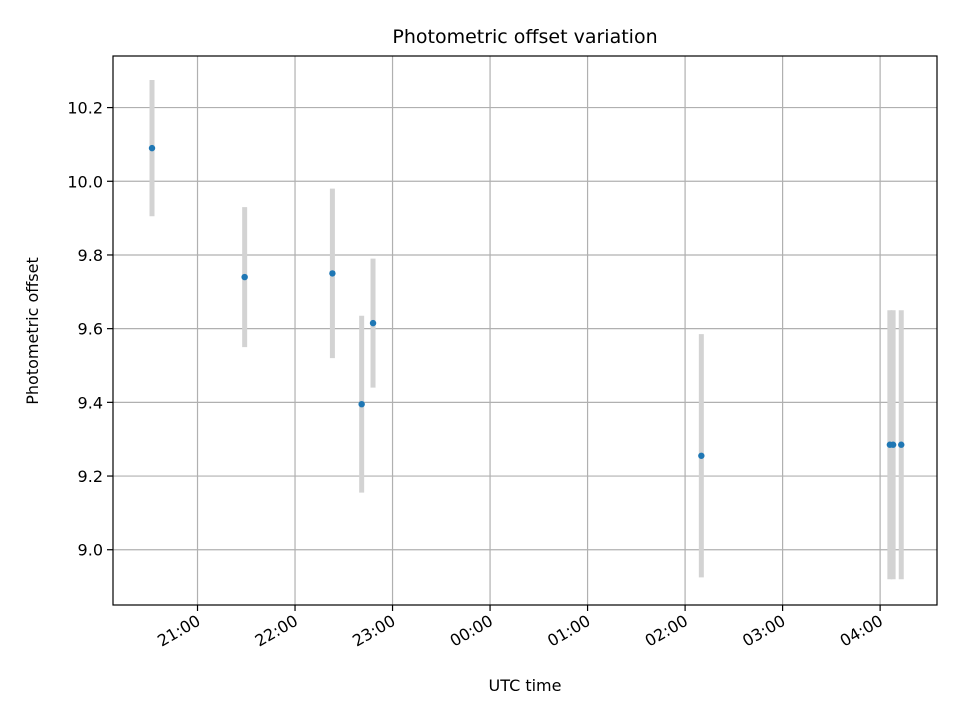 The image size is (960, 720). I want to click on y-tick-label: 9.0, so click(90, 550).